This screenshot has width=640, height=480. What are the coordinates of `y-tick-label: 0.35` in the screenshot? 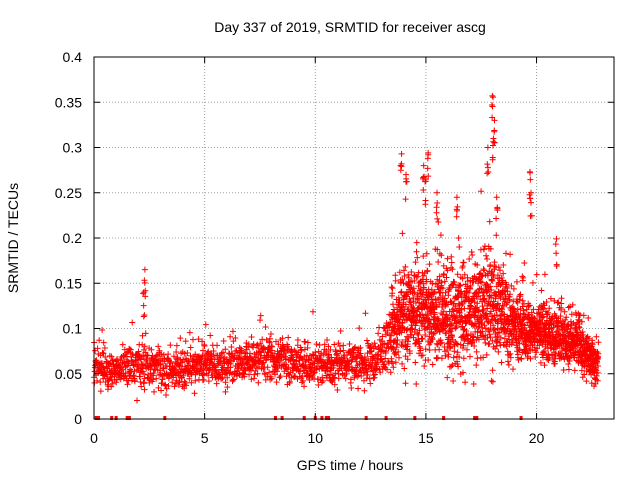 It's located at (68, 102).